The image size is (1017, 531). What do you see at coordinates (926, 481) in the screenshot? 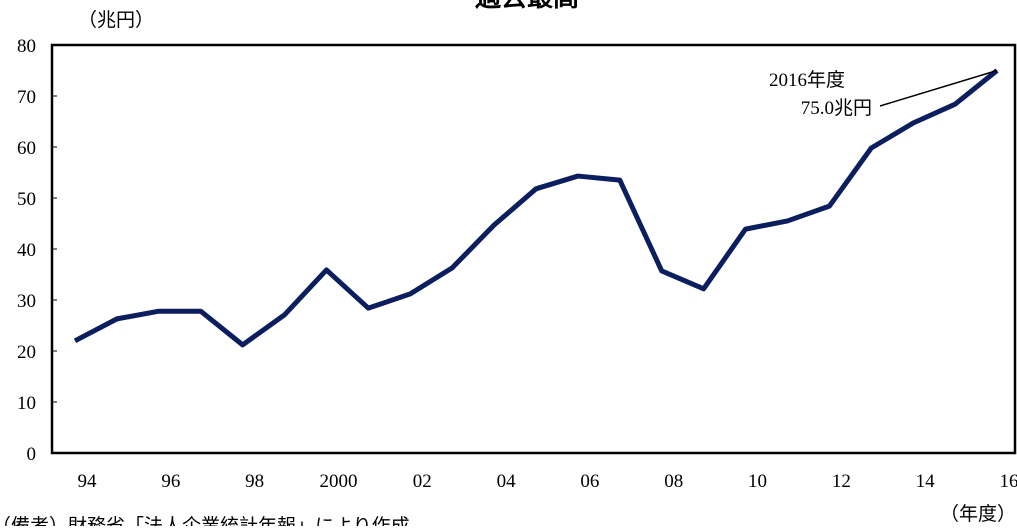
I see `x-tick-label: 14` at bounding box center [926, 481].